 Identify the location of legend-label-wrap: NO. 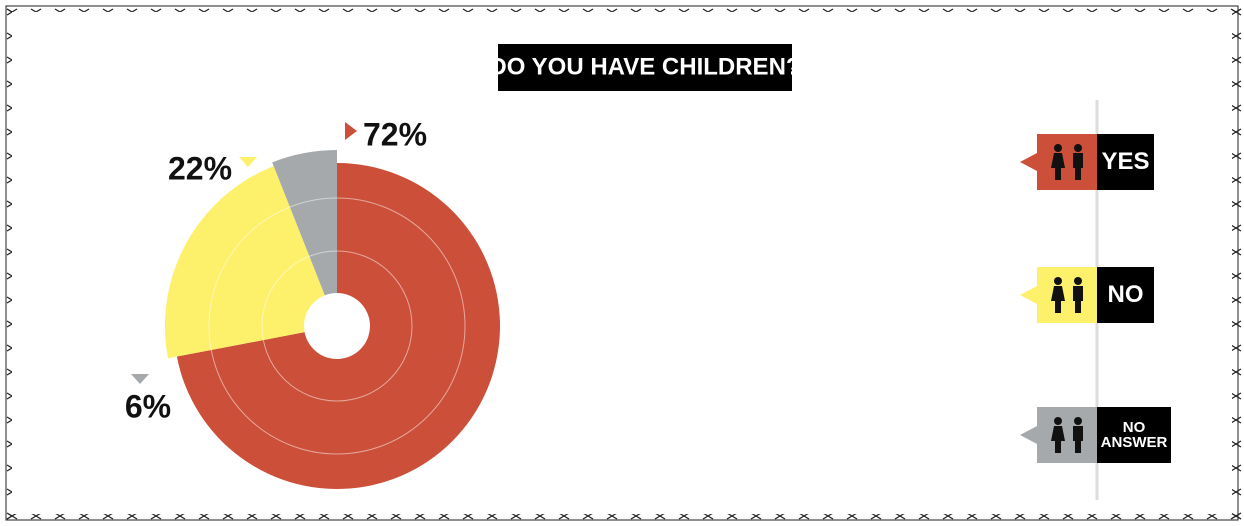
(1125, 294).